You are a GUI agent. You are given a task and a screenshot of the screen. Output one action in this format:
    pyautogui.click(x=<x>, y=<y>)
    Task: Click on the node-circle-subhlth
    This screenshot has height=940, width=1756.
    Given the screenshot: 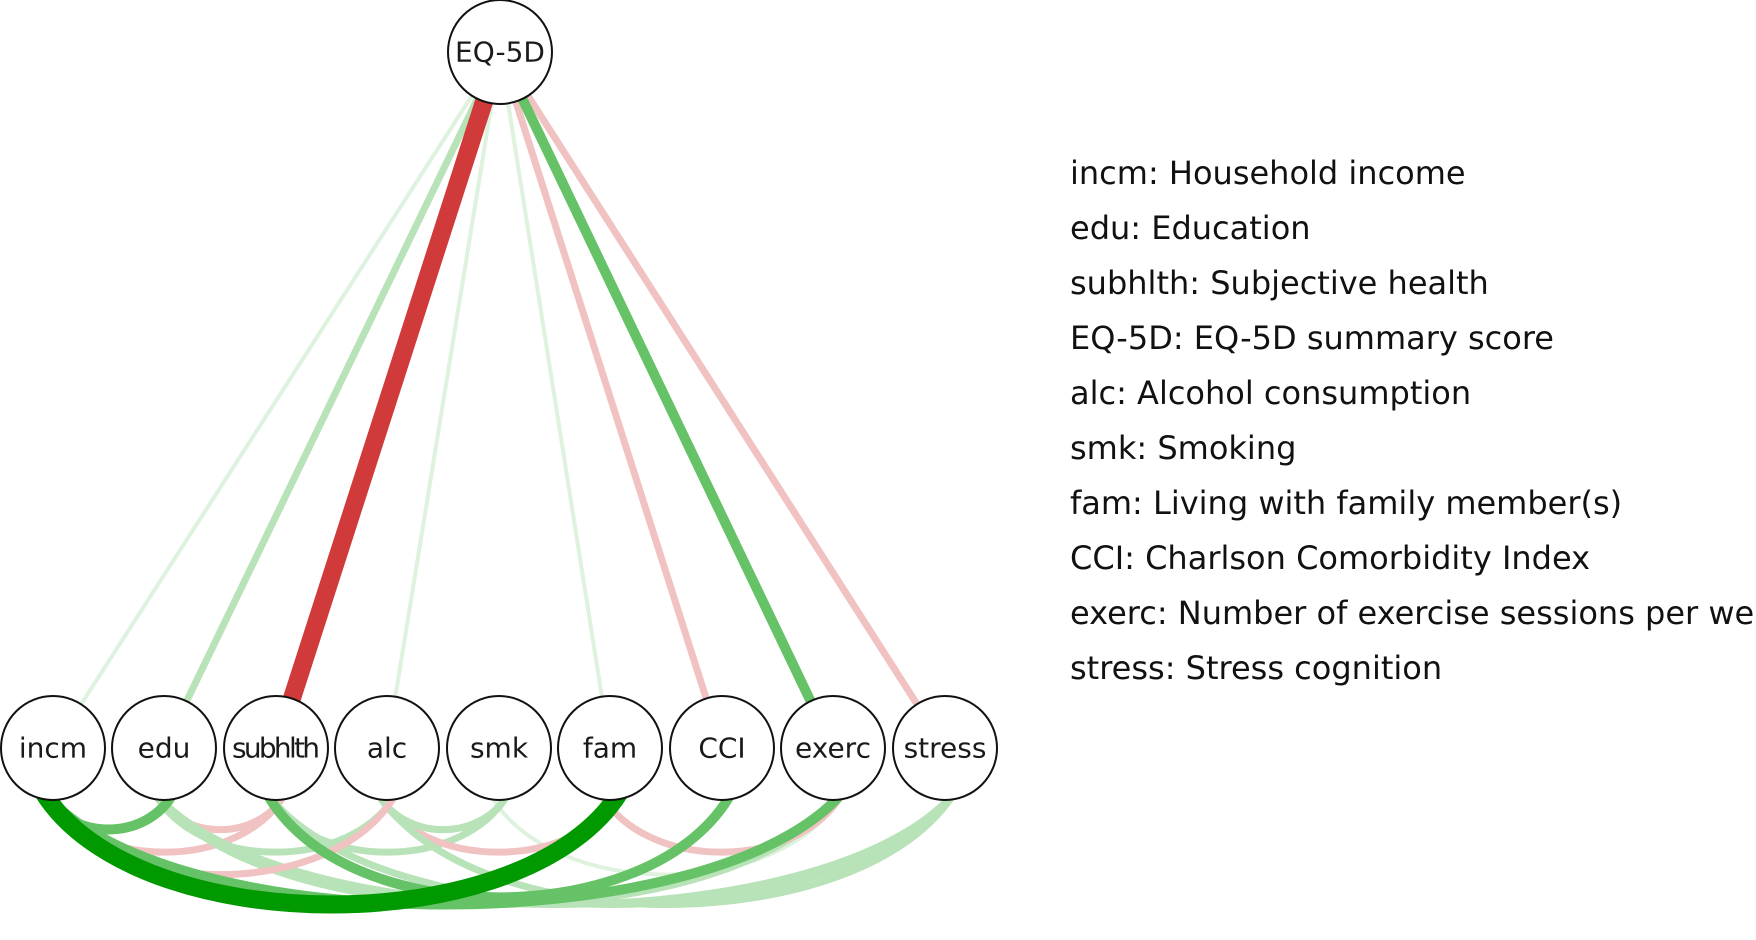 What is the action you would take?
    pyautogui.click(x=276, y=748)
    